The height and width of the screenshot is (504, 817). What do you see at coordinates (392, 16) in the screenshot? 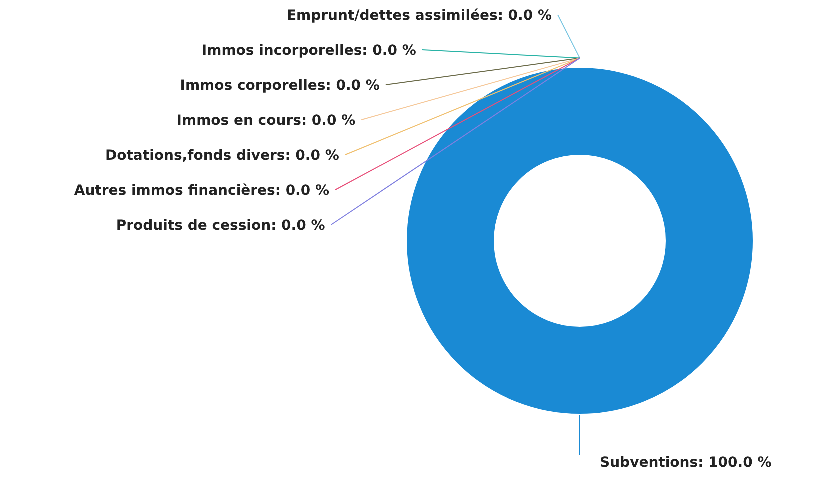
I see `category-label: Emprunt/dettes assimilées` at bounding box center [392, 16].